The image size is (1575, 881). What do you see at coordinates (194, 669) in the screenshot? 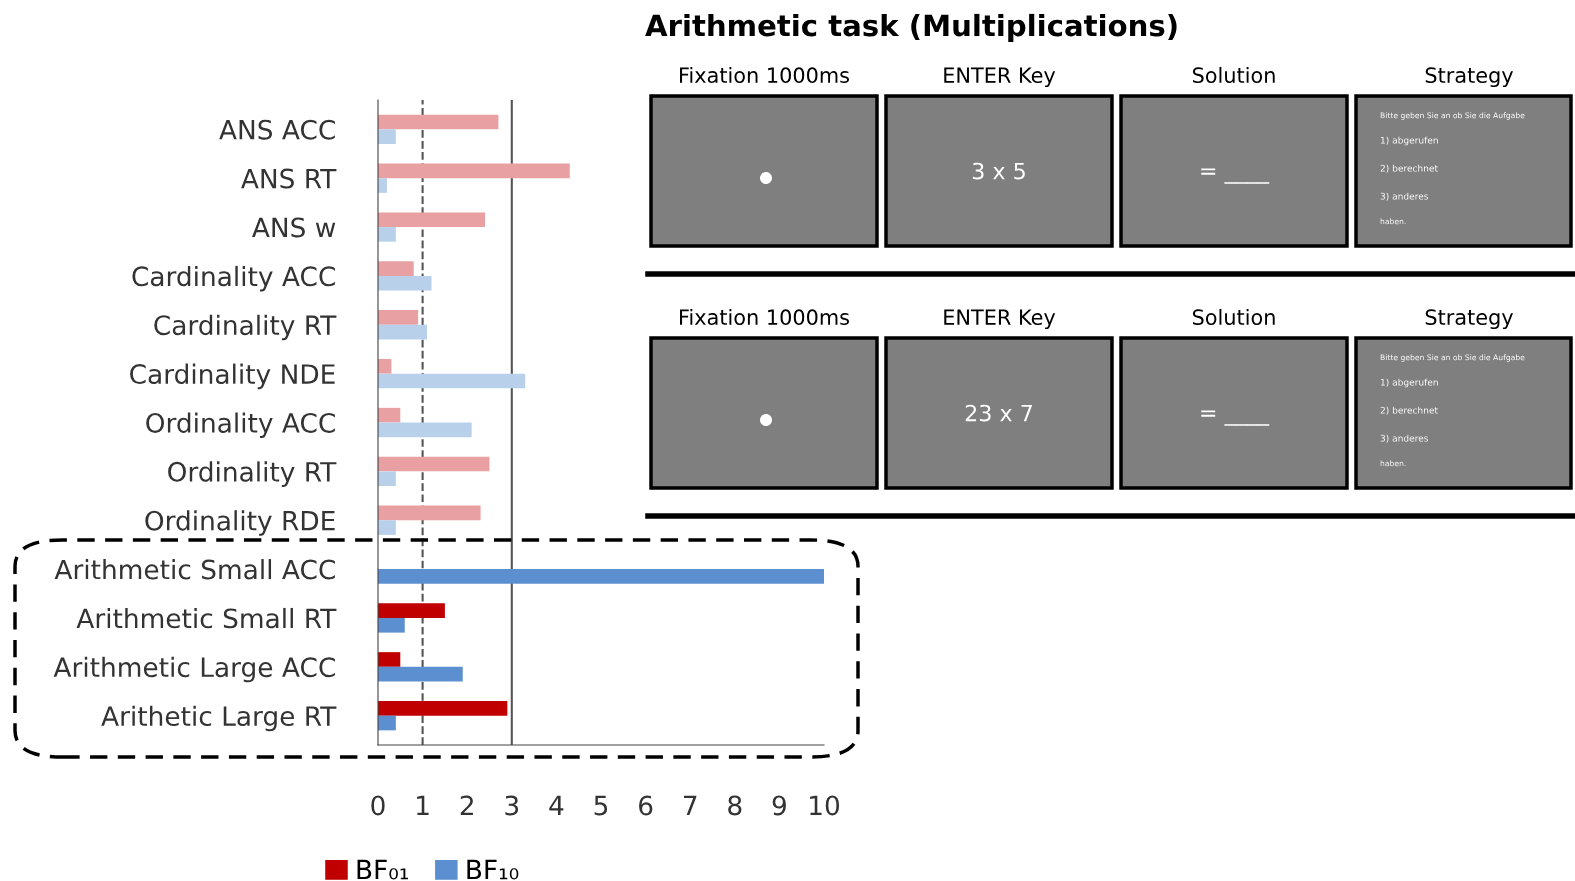
I see `y-tick-label: Arithmetic Large ACC` at bounding box center [194, 669].